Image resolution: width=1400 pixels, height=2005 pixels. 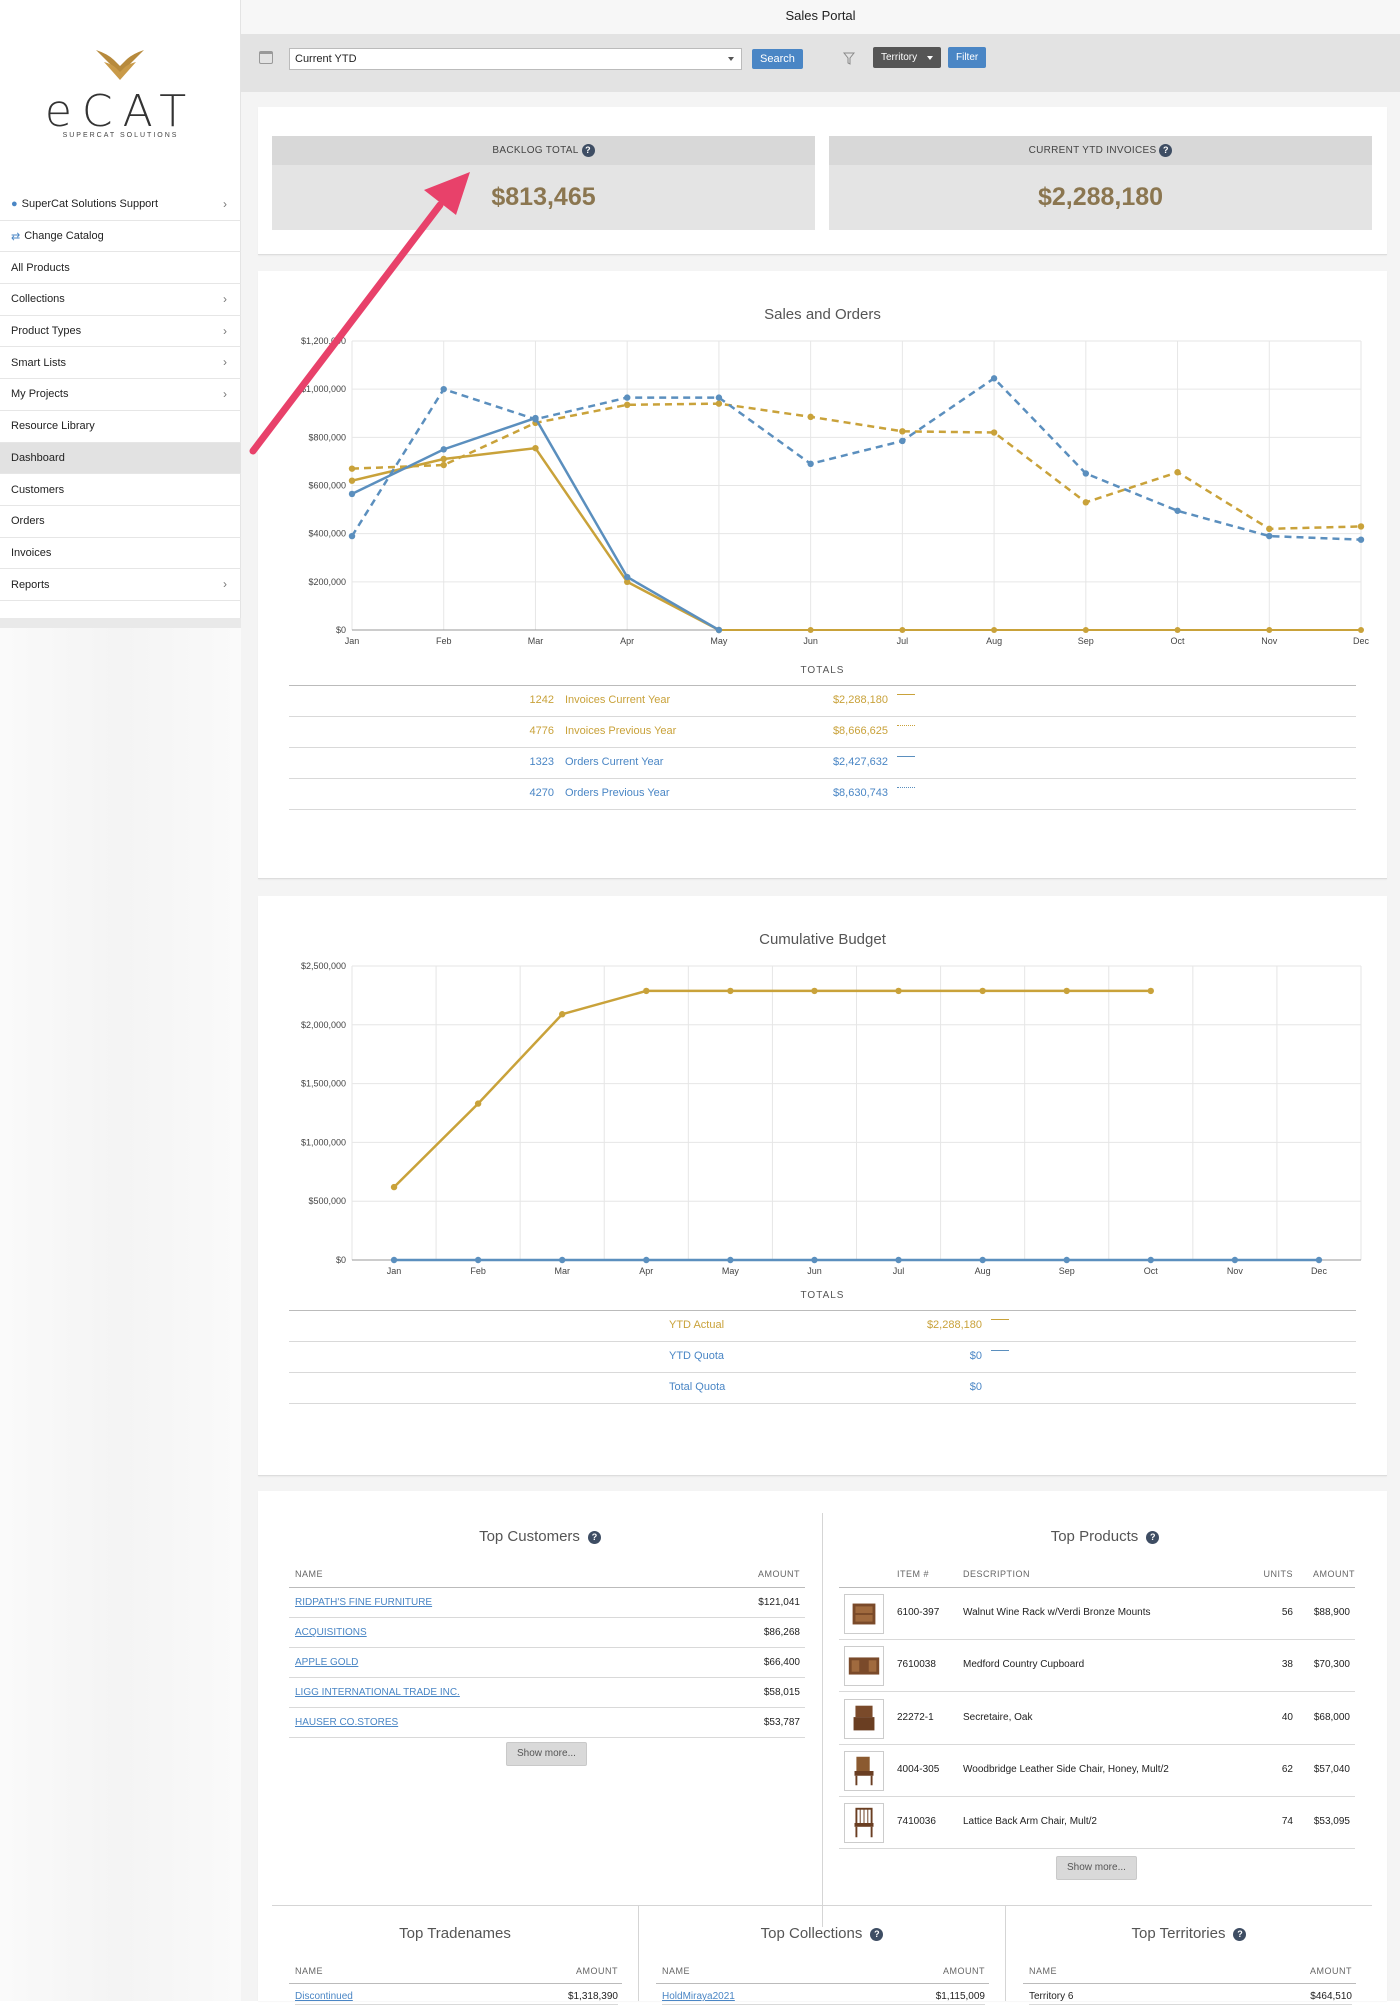 What do you see at coordinates (849, 58) in the screenshot?
I see `filter-icon` at bounding box center [849, 58].